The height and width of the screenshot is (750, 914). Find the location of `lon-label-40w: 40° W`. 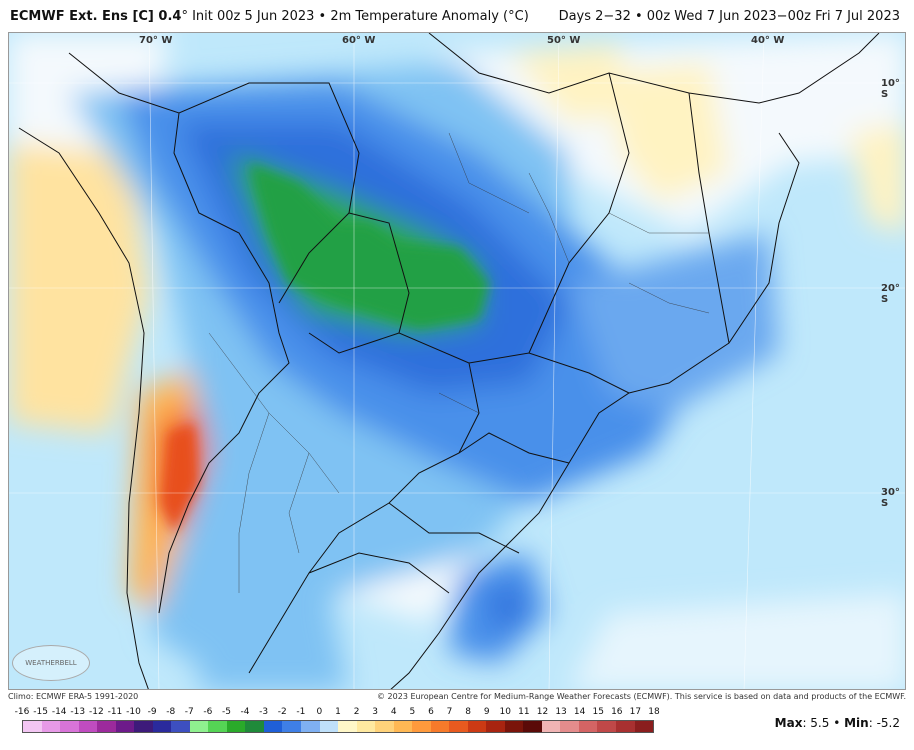

lon-label-40w: 40° W is located at coordinates (768, 40).